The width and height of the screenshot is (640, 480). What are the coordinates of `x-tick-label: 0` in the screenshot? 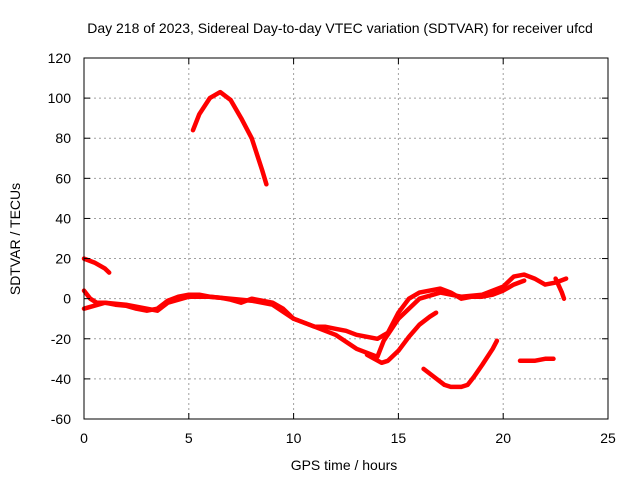 It's located at (84, 438).